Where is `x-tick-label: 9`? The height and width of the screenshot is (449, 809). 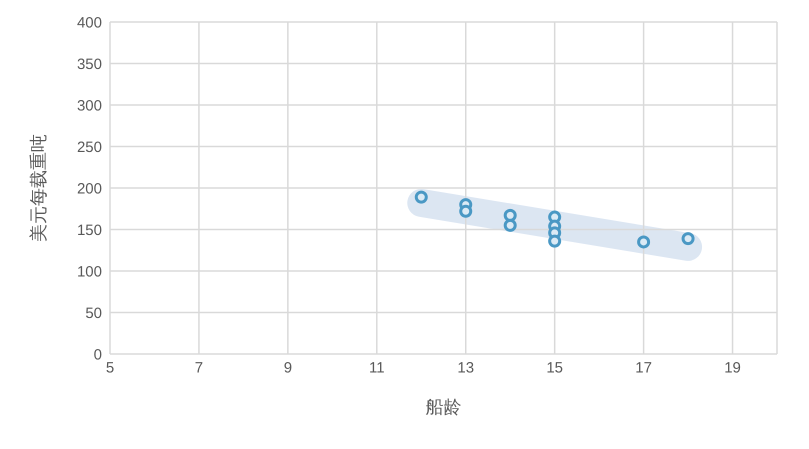 x-tick-label: 9 is located at coordinates (288, 368).